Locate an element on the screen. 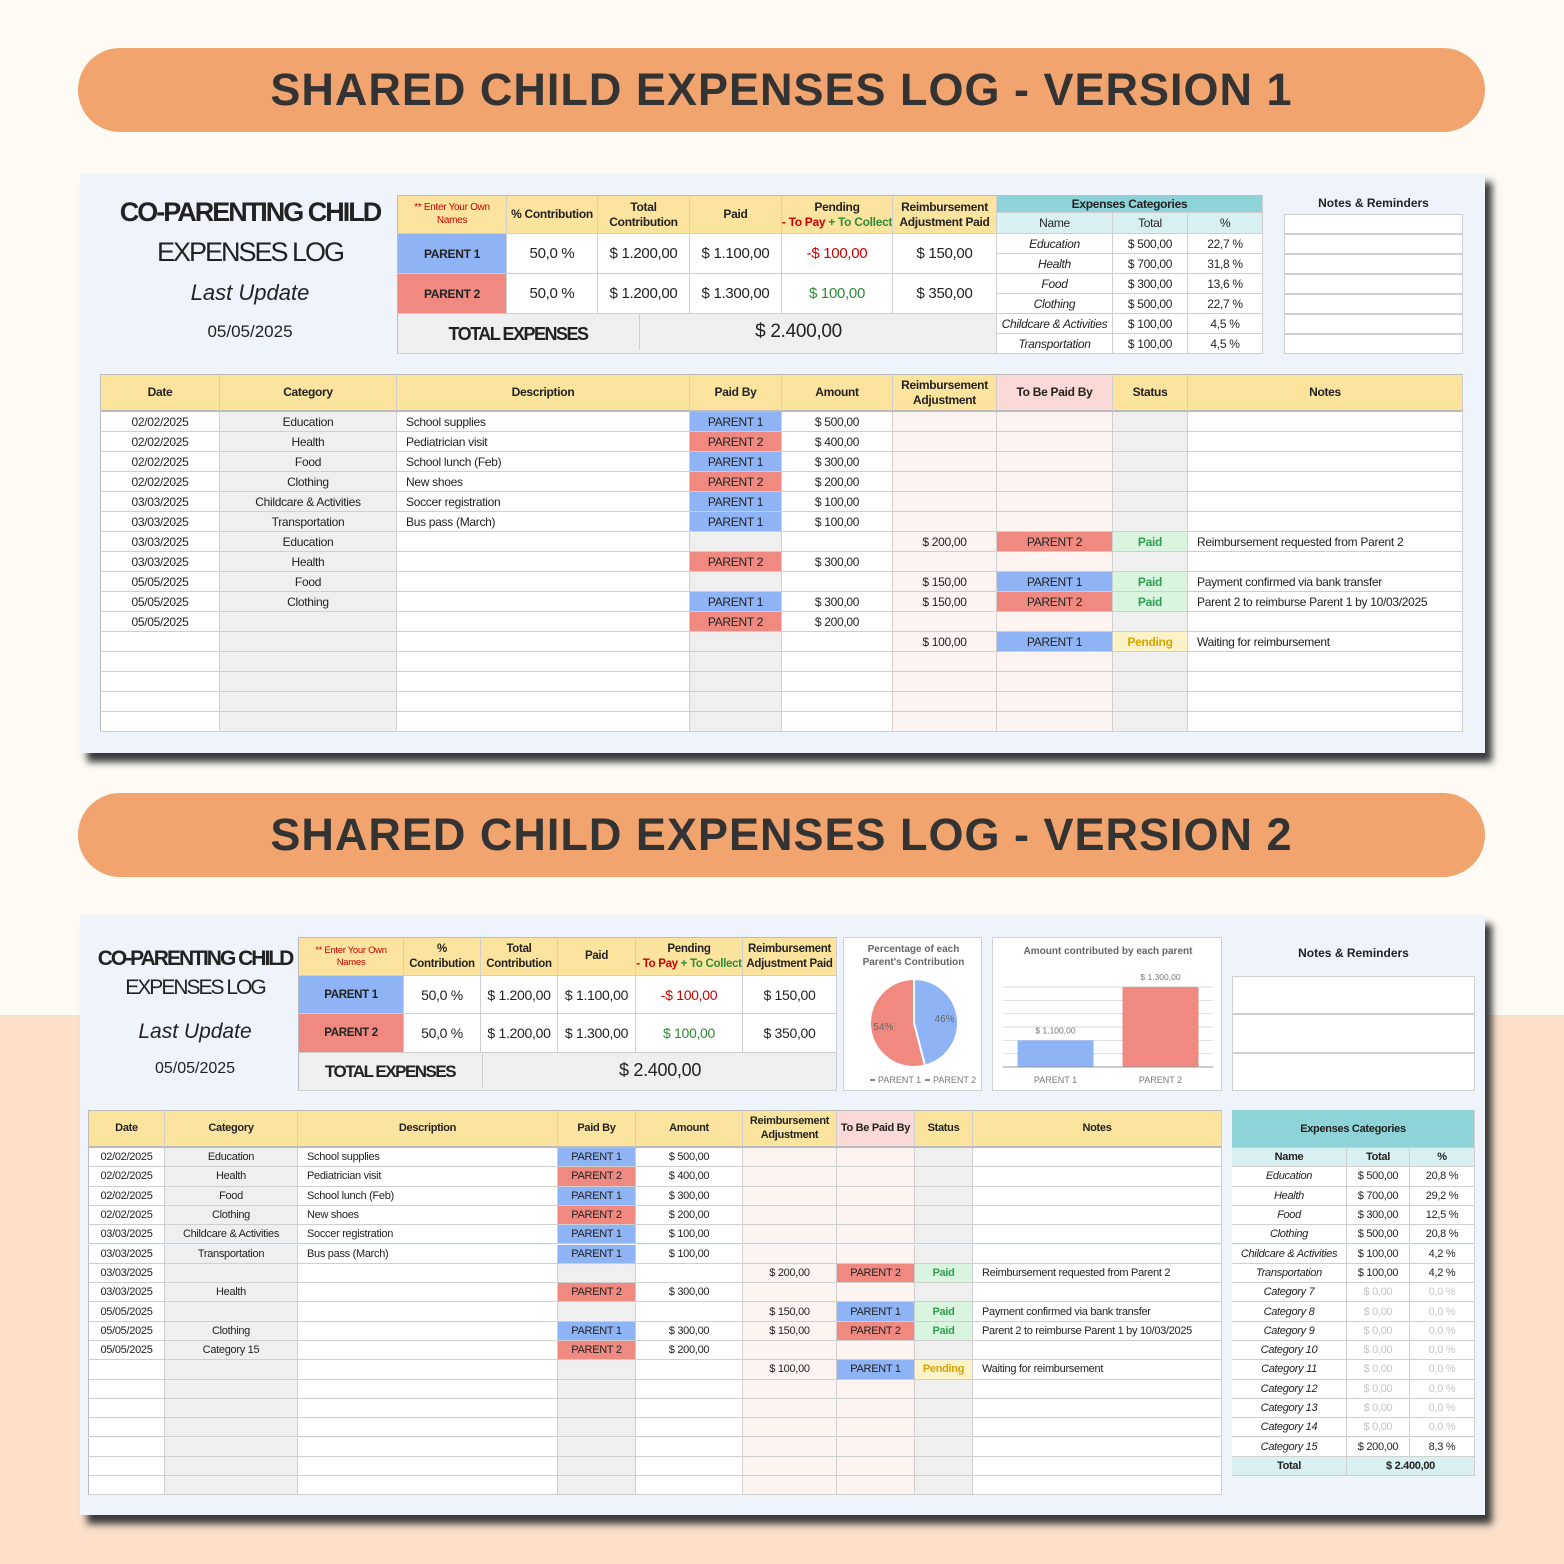 This screenshot has width=1564, height=1564. slice-label: 54% is located at coordinates (883, 1027).